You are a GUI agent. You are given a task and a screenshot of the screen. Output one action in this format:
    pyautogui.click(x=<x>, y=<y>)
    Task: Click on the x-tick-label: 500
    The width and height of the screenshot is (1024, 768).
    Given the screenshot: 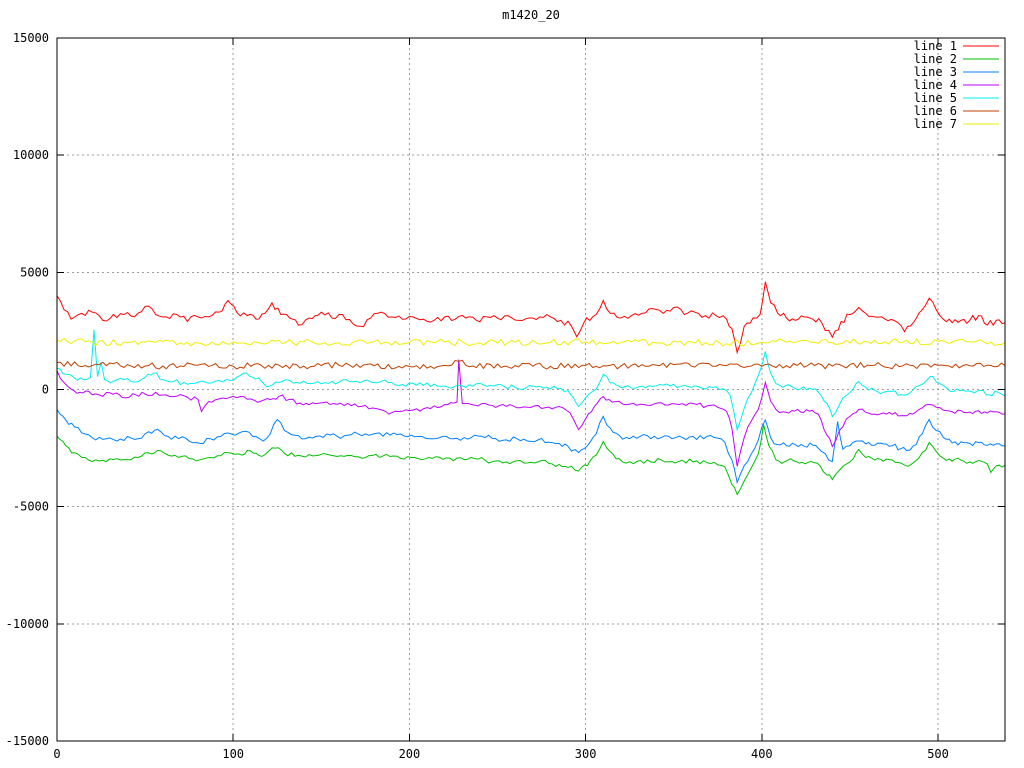 What is the action you would take?
    pyautogui.click(x=938, y=754)
    